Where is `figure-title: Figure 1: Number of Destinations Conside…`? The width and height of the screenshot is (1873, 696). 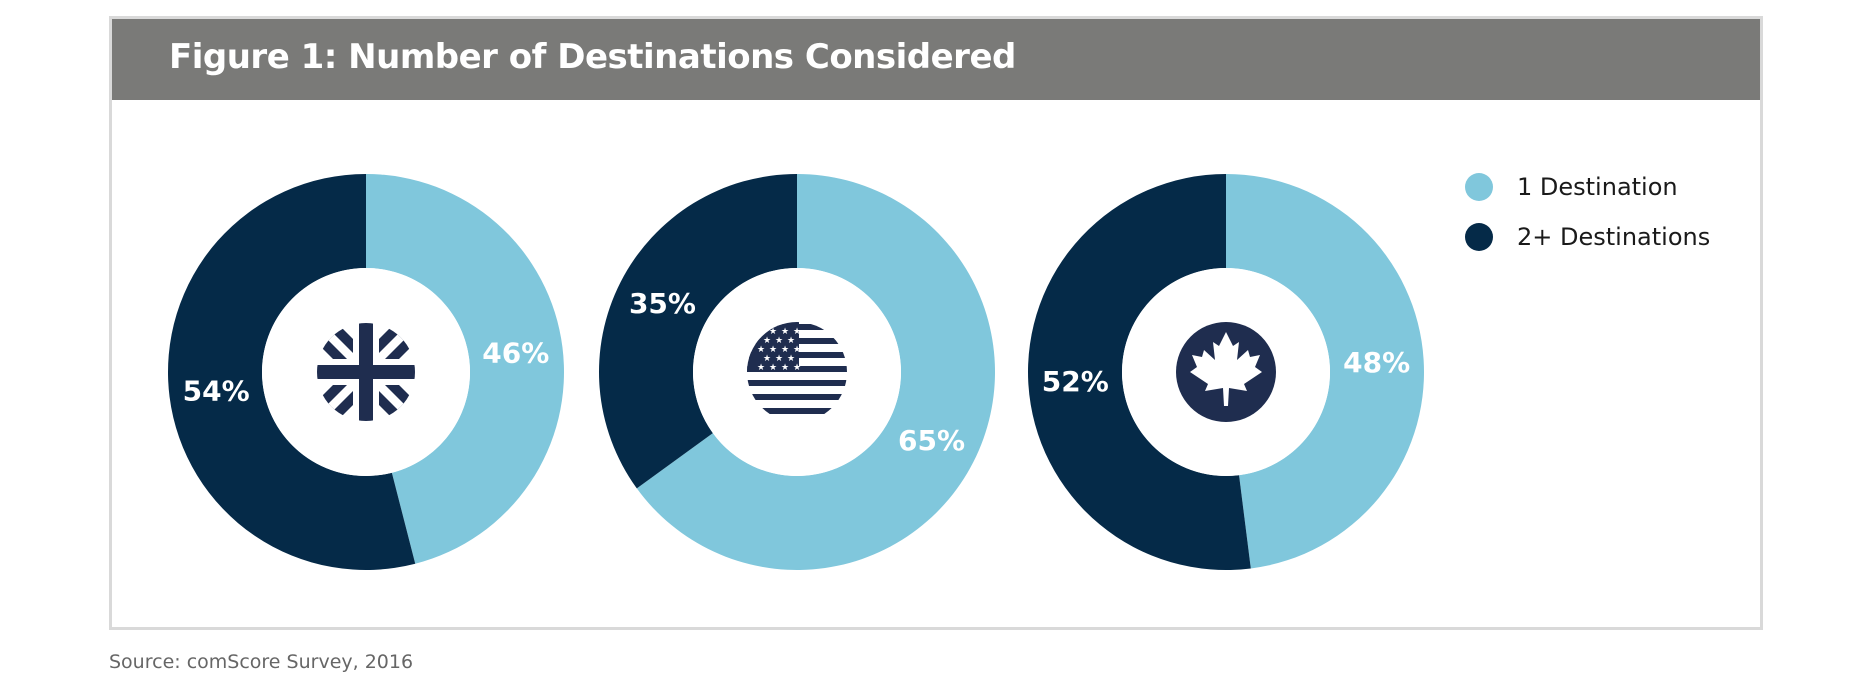 figure-title: Figure 1: Number of Destinations Conside… is located at coordinates (592, 57).